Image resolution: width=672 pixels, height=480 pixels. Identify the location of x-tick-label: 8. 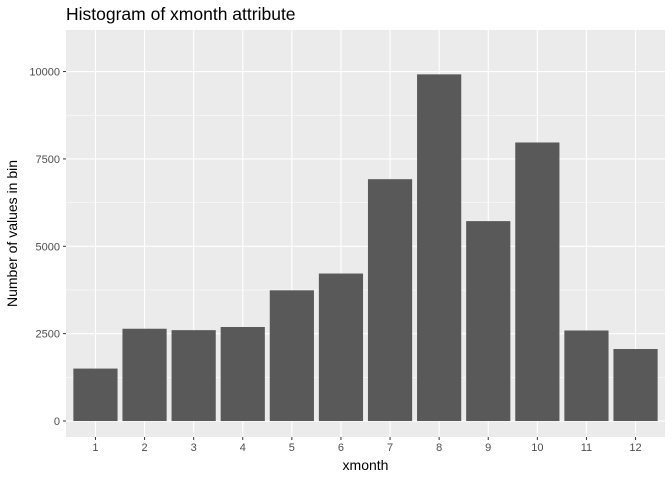
(439, 448).